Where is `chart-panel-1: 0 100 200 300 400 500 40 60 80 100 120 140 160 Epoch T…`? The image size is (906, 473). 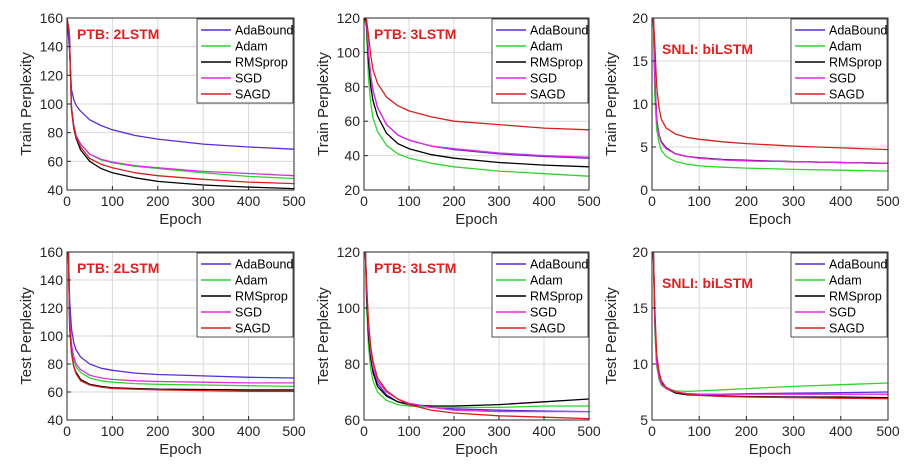
chart-panel-1: 0 100 200 300 400 500 40 60 80 100 120 140 160 Epoch T… is located at coordinates (162, 119).